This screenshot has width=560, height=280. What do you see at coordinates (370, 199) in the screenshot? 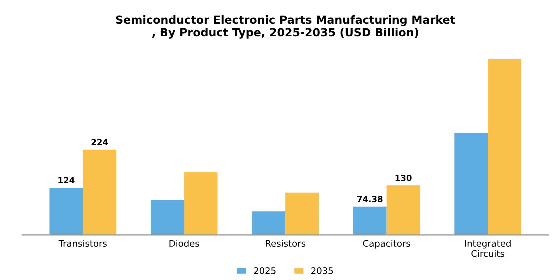
I see `data-label: 74.38` at bounding box center [370, 199].